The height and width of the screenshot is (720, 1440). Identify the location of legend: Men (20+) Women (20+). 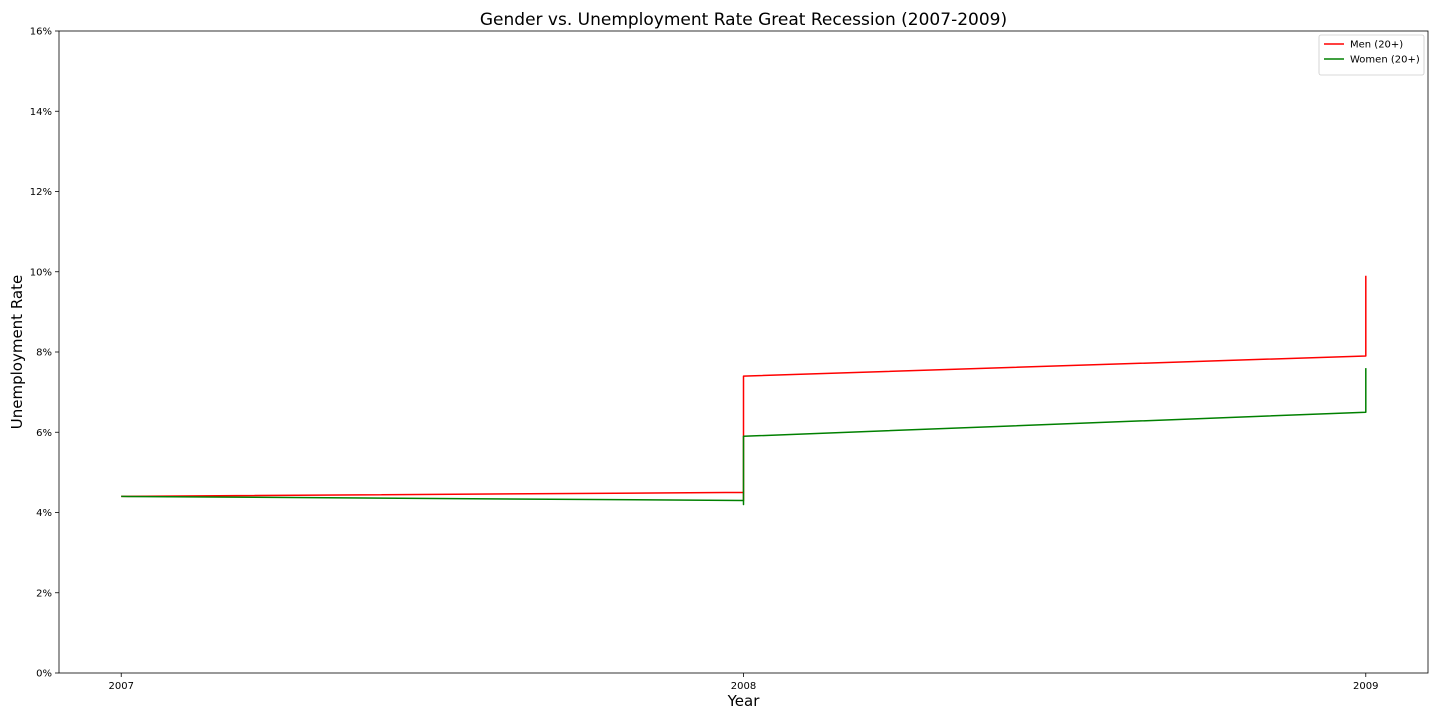
(1371, 55).